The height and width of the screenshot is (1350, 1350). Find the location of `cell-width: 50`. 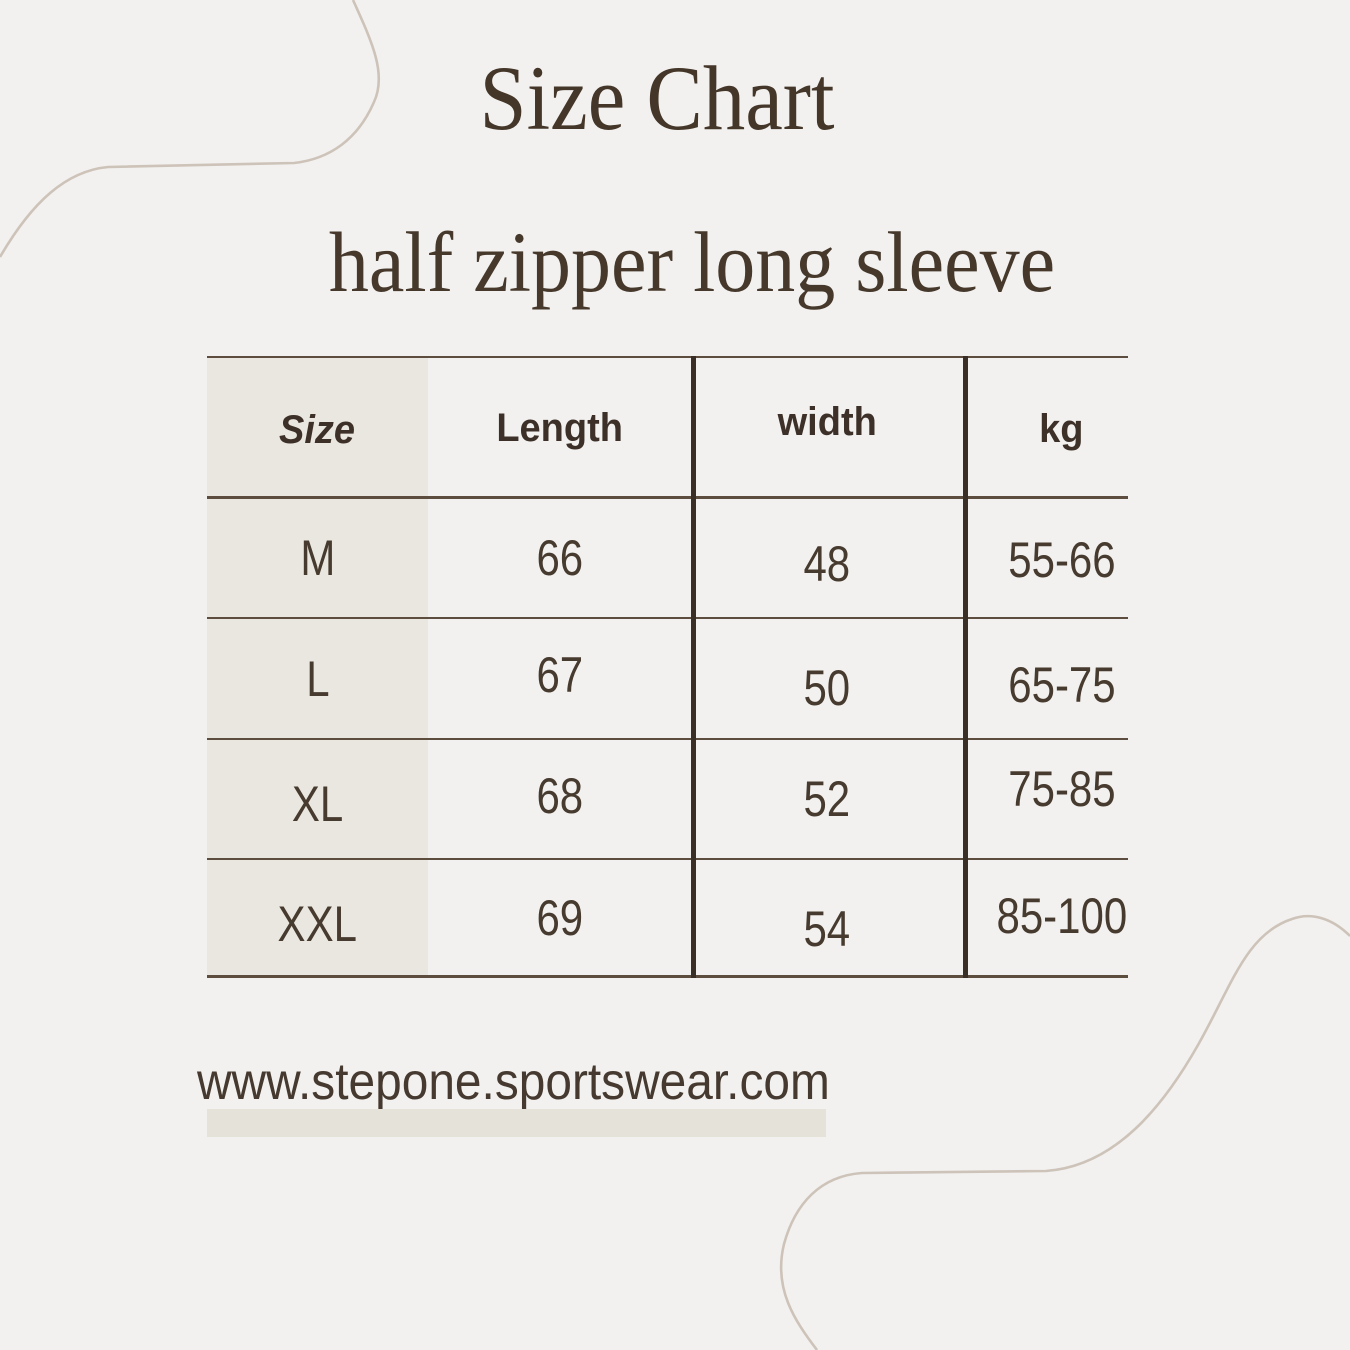

cell-width: 50 is located at coordinates (827, 678).